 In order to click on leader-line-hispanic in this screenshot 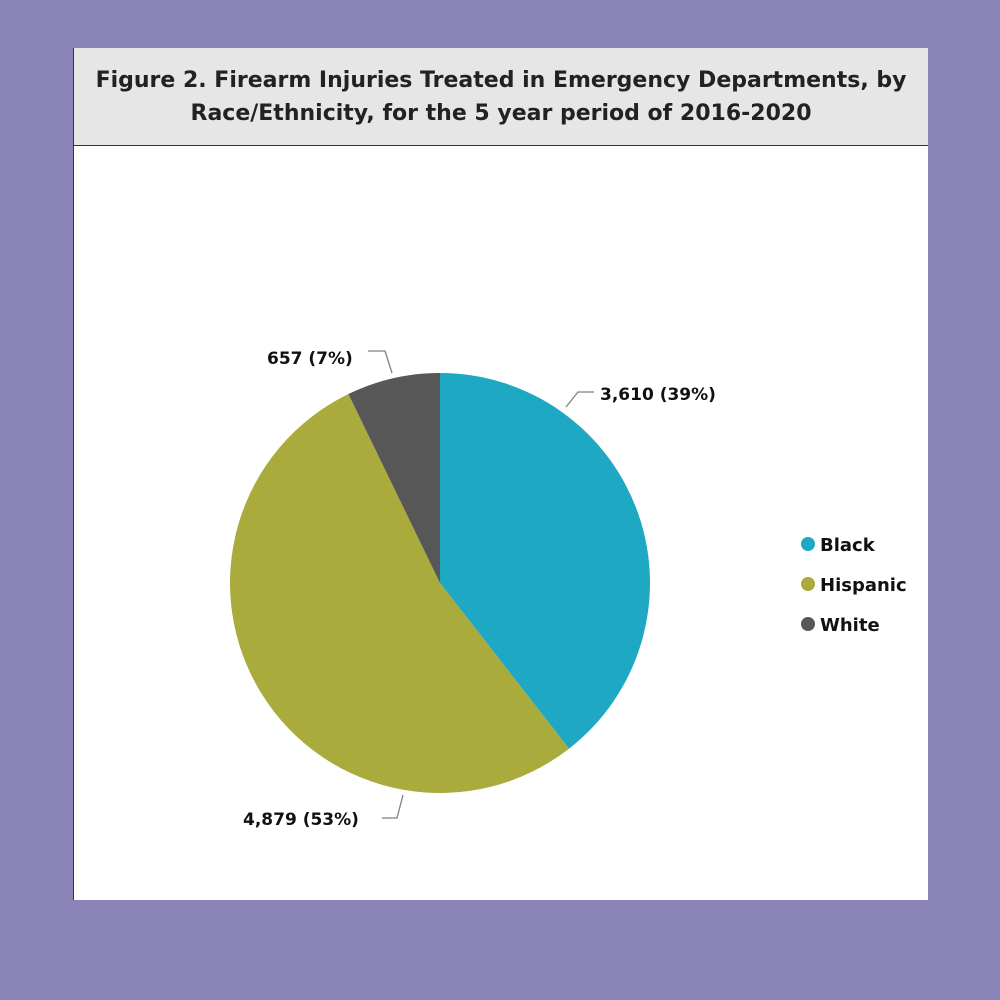, I will do `click(393, 806)`.